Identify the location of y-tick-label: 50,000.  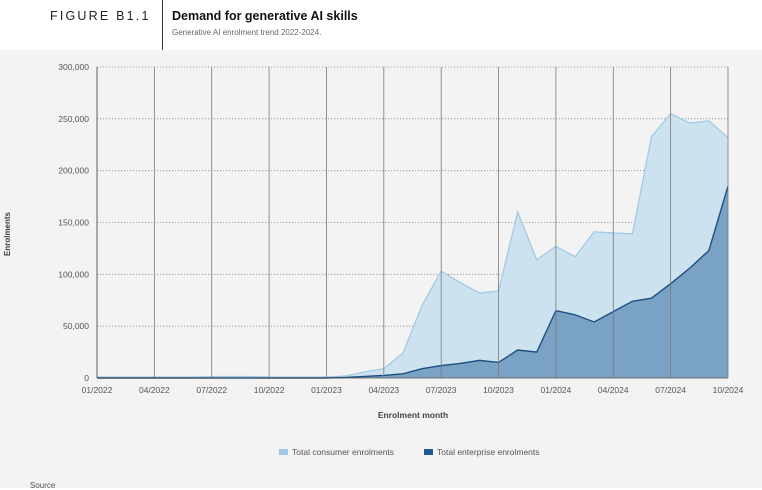
(76, 326).